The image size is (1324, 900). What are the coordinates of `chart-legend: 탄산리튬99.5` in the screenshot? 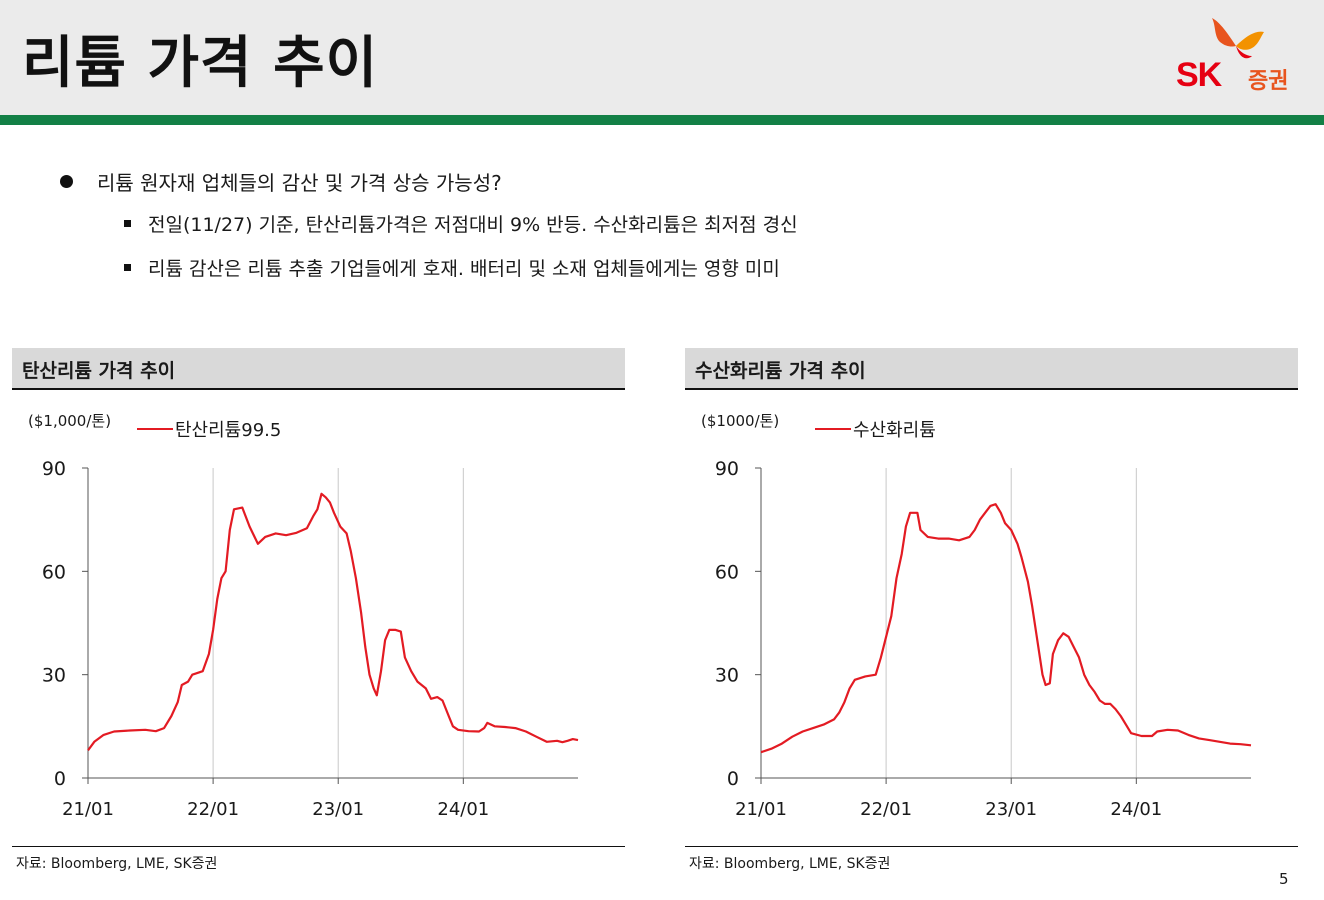 It's located at (209, 429).